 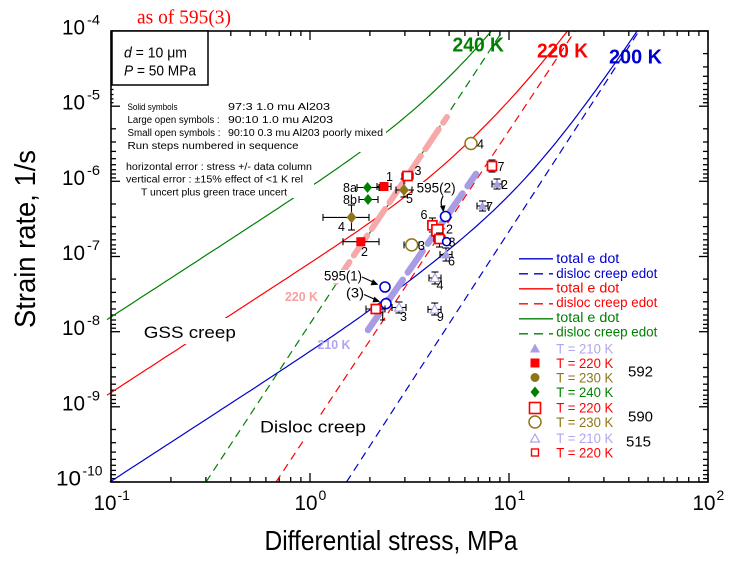 I want to click on svg-text: 8a, so click(x=350, y=188).